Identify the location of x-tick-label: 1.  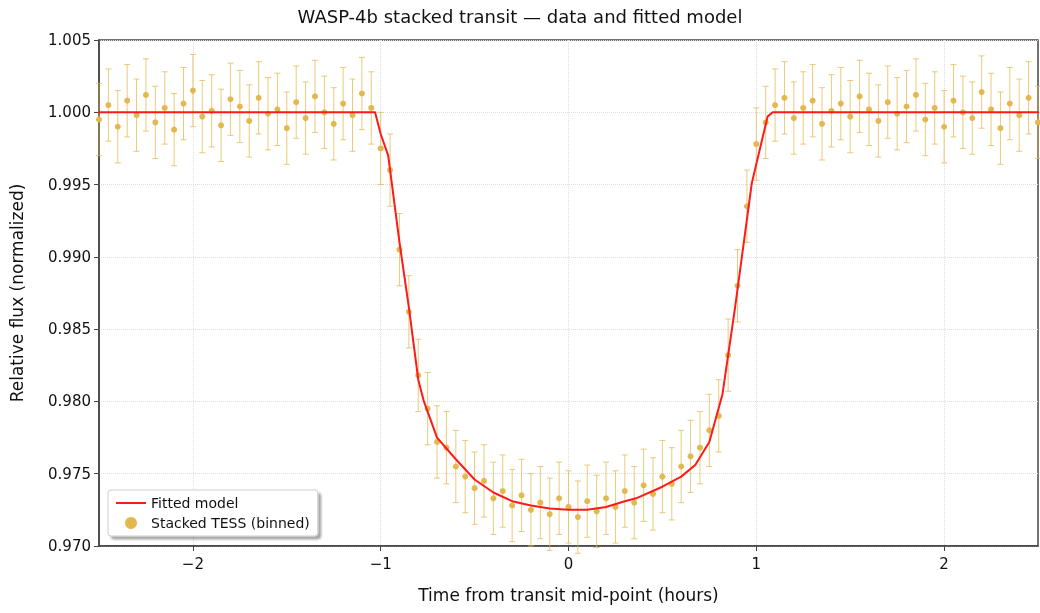
(756, 563).